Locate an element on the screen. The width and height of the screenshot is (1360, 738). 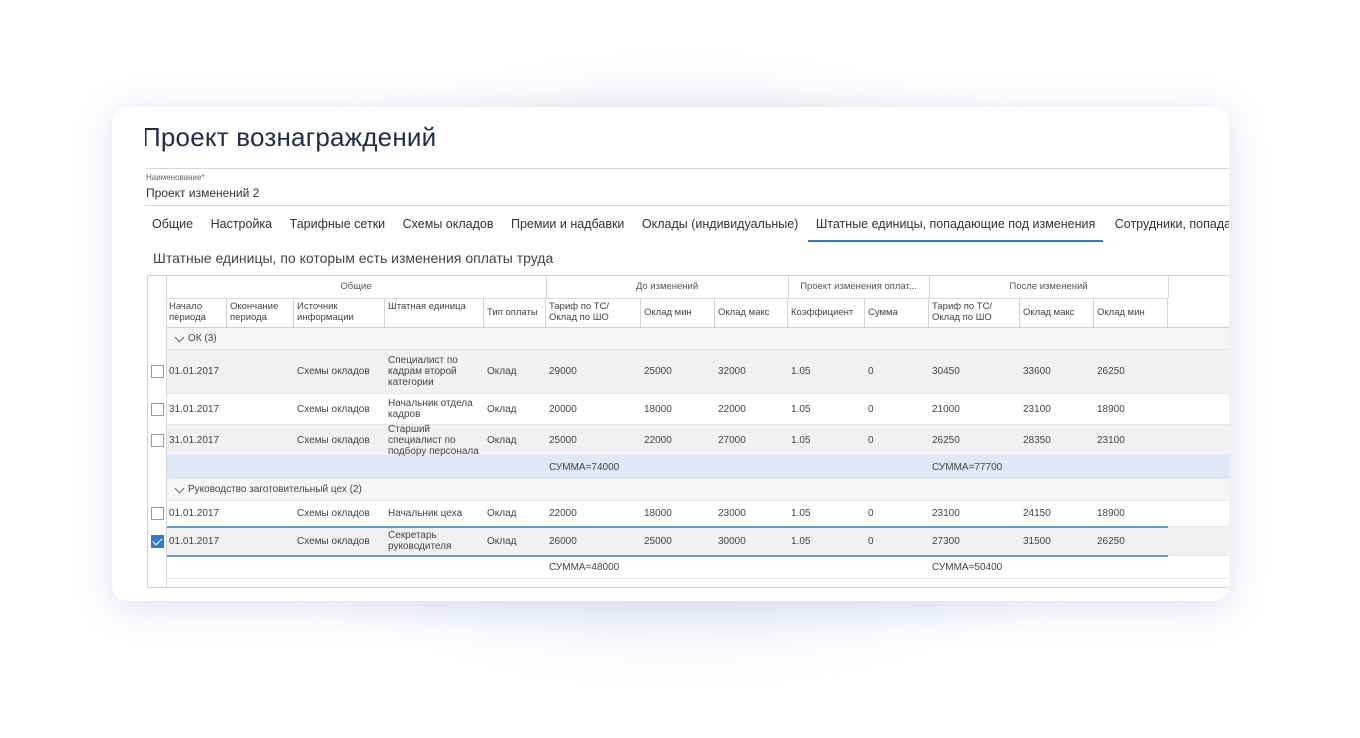
column-header-coefficient: Коэффициент is located at coordinates (826, 312).